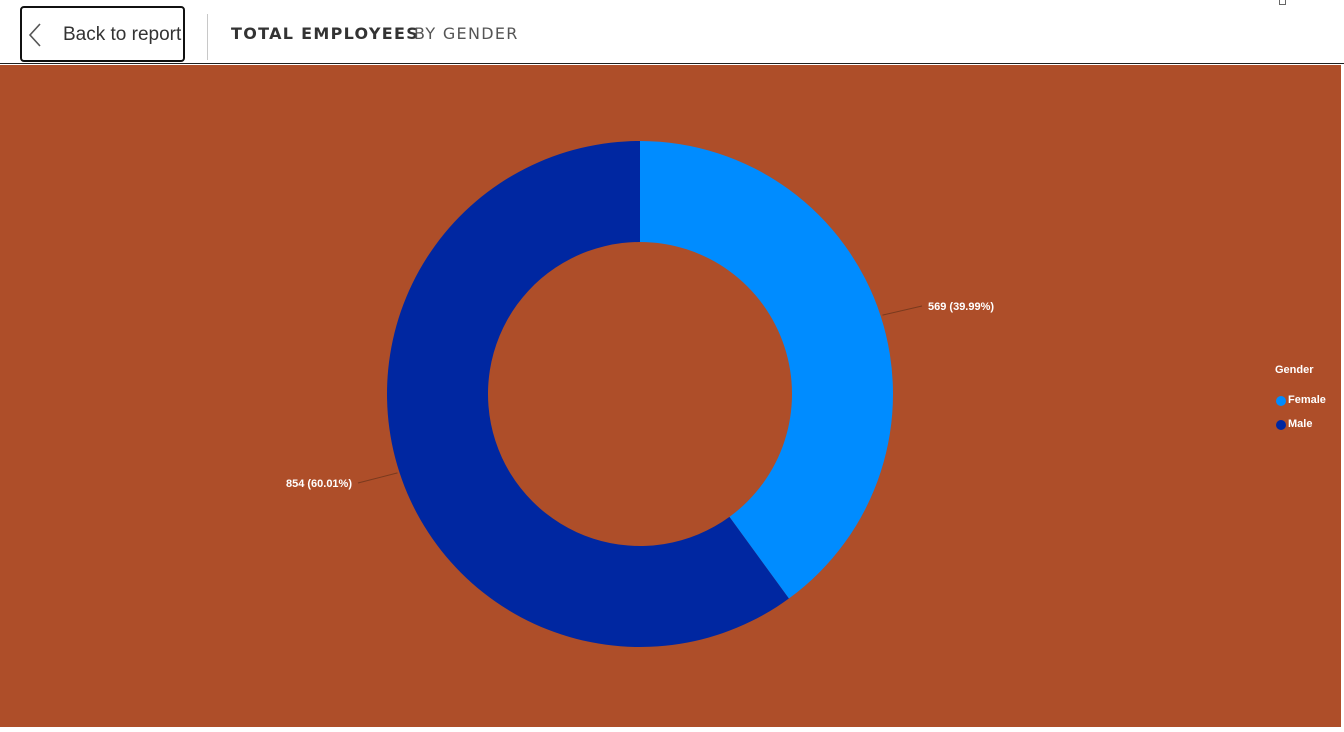 This screenshot has height=732, width=1344. What do you see at coordinates (672, 32) in the screenshot?
I see `report-header: Back to report TOTAL EMPLOYEES BY GENDER` at bounding box center [672, 32].